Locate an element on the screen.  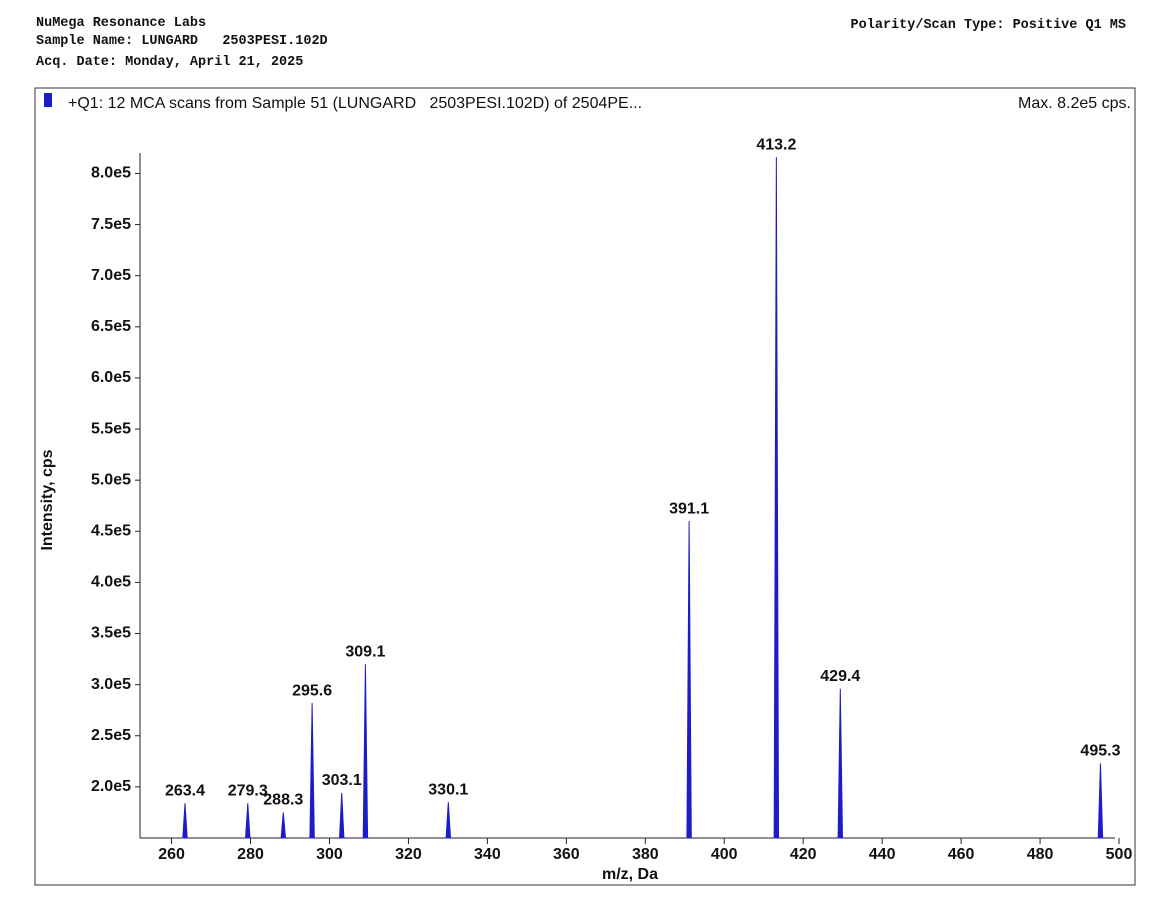
x-tick-label: 380 is located at coordinates (645, 854).